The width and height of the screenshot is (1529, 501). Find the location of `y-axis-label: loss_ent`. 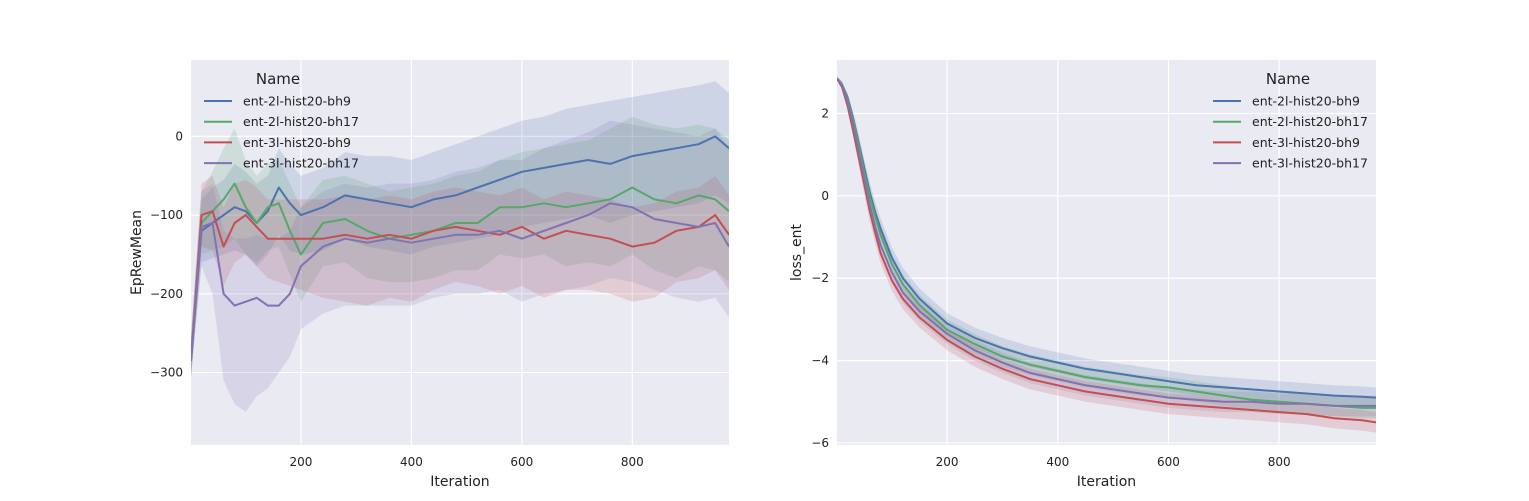

y-axis-label: loss_ent is located at coordinates (797, 252).